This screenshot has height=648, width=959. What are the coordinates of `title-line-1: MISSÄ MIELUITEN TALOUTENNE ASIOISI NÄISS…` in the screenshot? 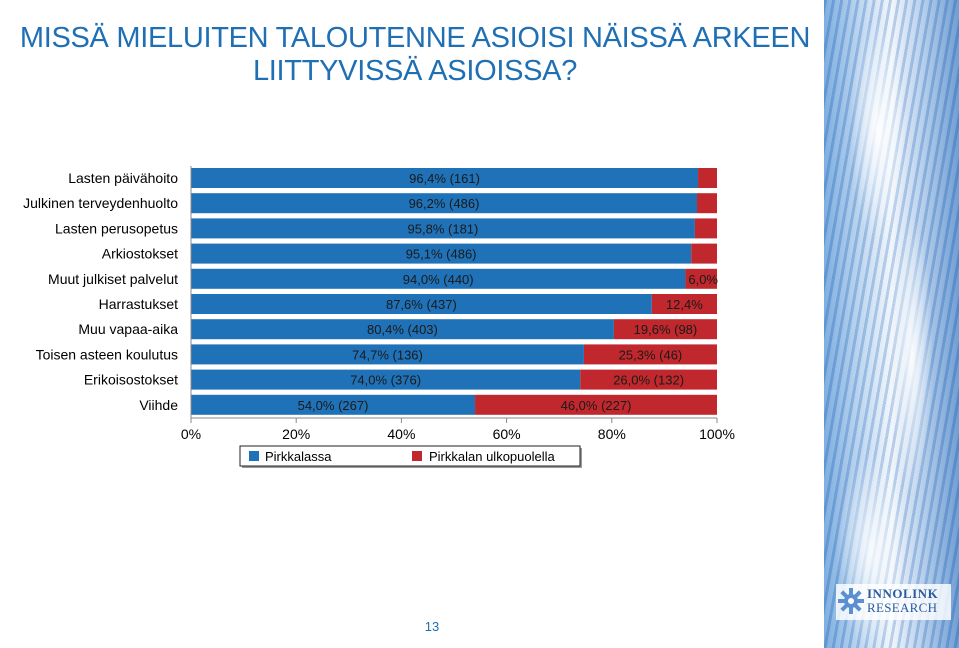 It's located at (415, 38).